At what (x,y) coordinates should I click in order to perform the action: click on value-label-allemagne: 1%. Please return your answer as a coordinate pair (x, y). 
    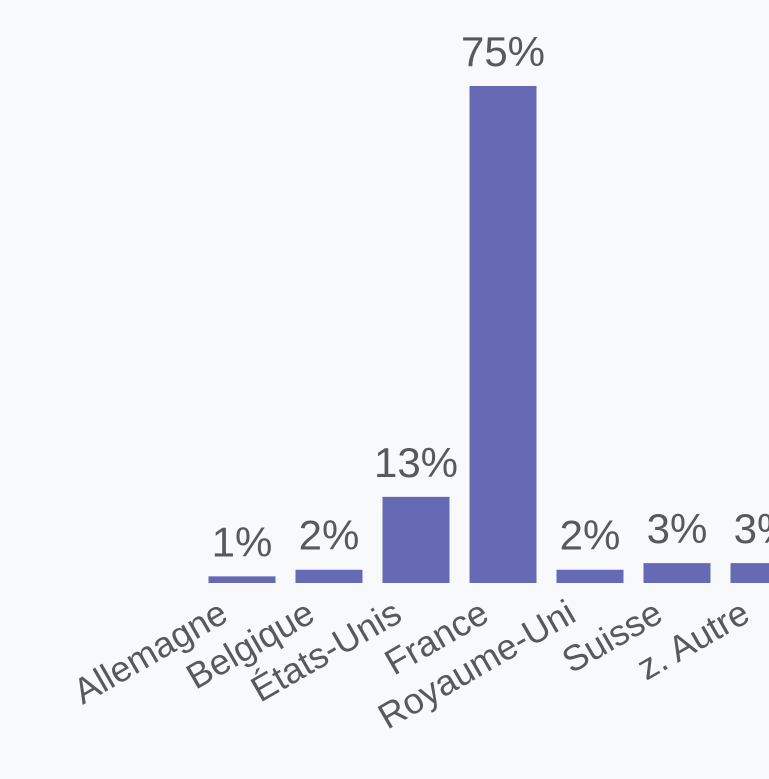
    Looking at the image, I should click on (242, 541).